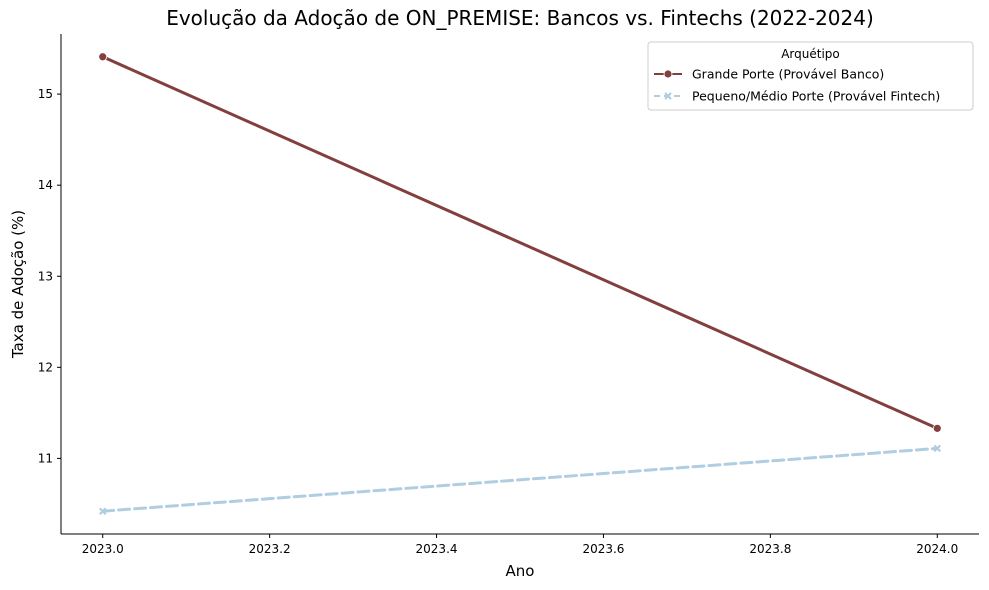  Describe the element at coordinates (18, 284) in the screenshot. I see `y-axis-label: Taxa de Adoção (%)` at that location.